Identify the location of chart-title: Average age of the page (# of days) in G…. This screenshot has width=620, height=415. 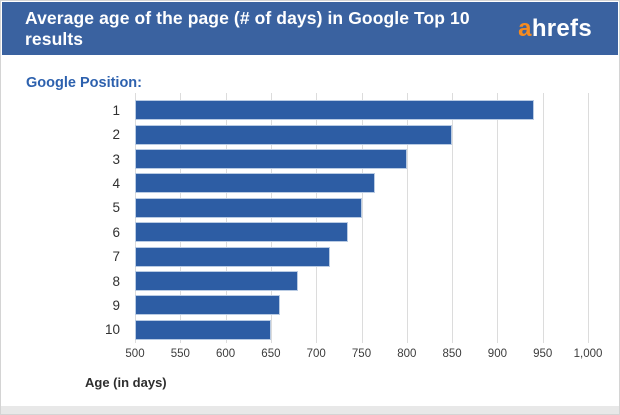
(247, 28).